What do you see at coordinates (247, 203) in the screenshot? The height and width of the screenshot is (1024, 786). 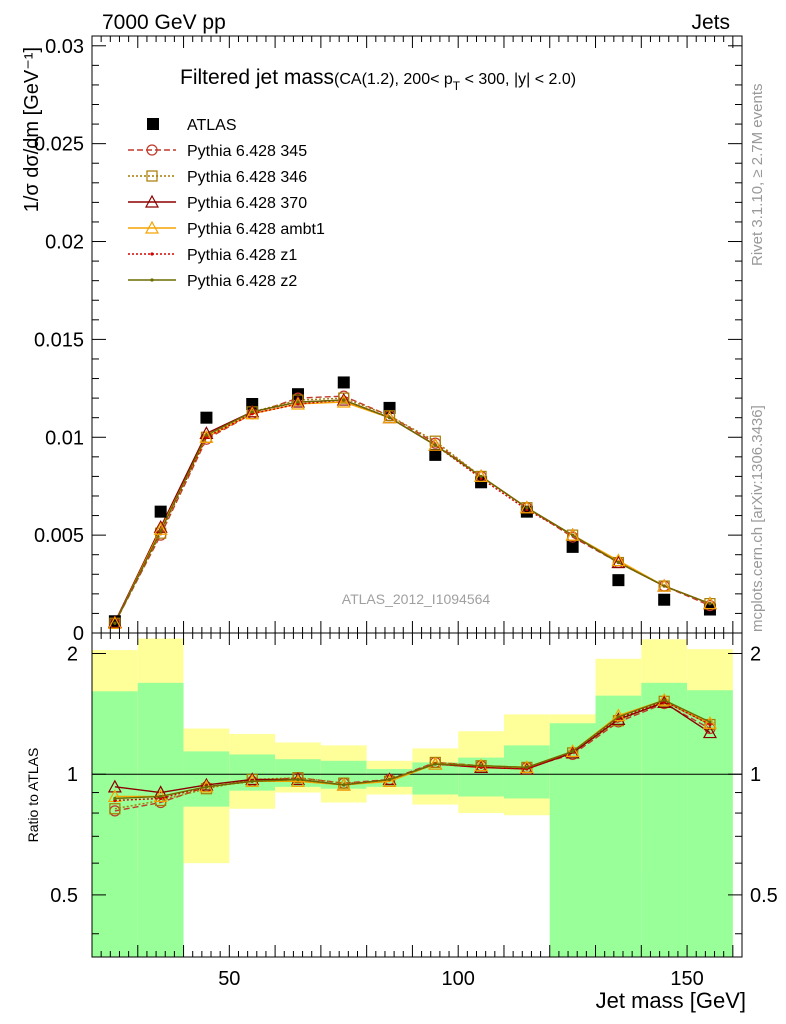 I see `legend-label: Pythia 6.428 370` at bounding box center [247, 203].